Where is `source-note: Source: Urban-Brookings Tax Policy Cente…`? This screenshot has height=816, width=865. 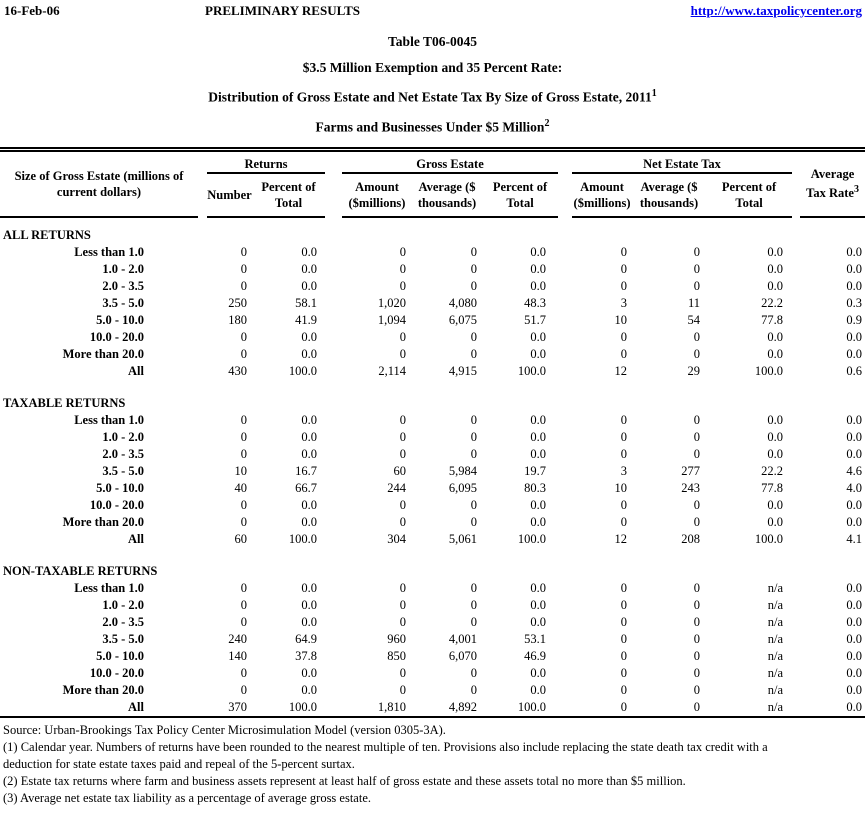 source-note: Source: Urban-Brookings Tax Policy Cente… is located at coordinates (224, 730).